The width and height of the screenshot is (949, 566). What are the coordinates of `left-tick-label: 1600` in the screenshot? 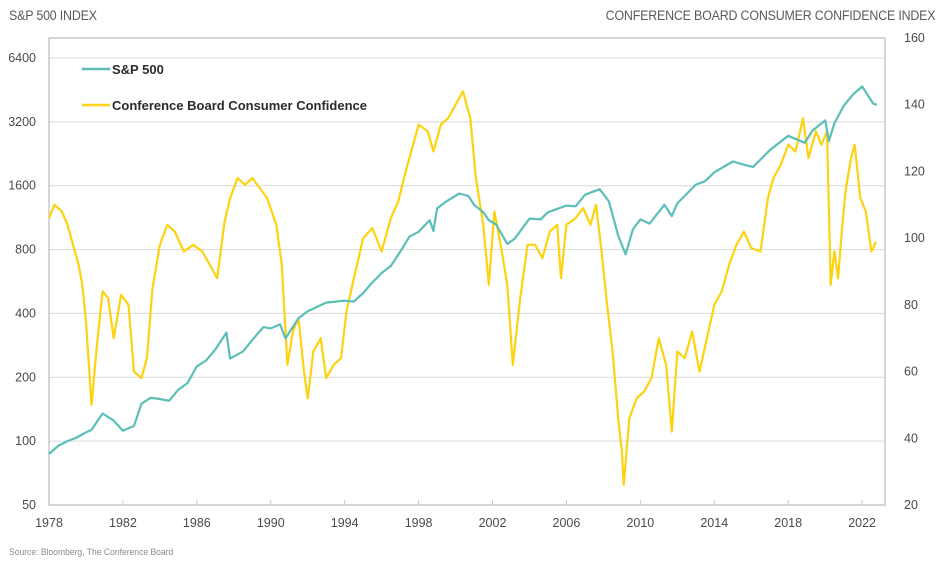 It's located at (22, 186).